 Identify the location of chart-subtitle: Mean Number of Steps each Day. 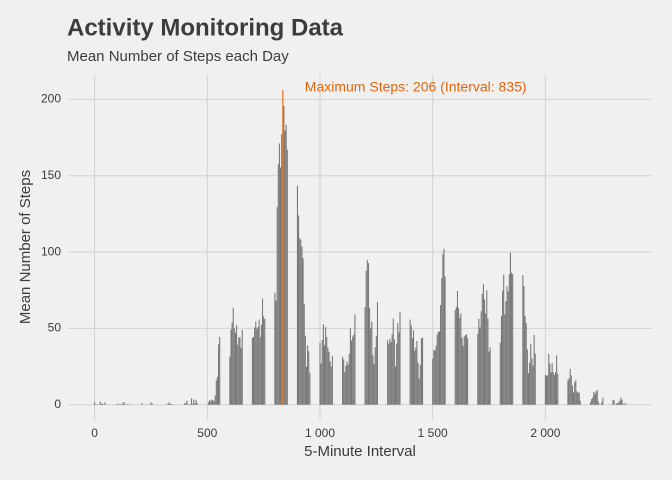
(178, 56).